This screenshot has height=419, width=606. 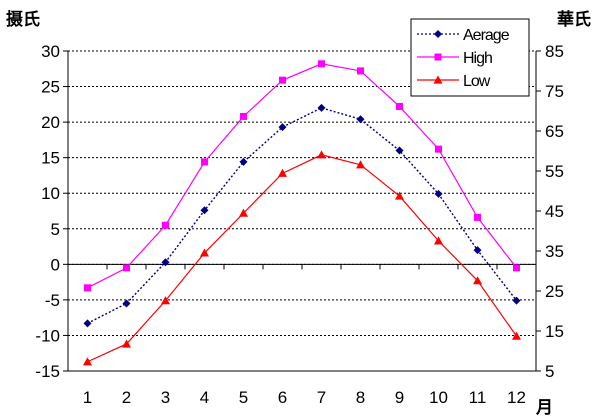 I want to click on category-label: 2, so click(x=126, y=397).